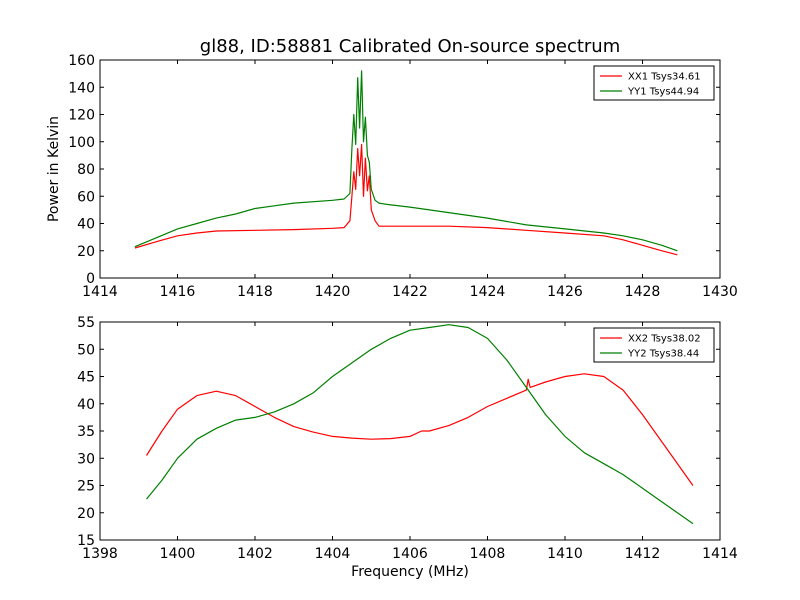 The width and height of the screenshot is (800, 600). I want to click on y-tick-label: 35, so click(86, 432).